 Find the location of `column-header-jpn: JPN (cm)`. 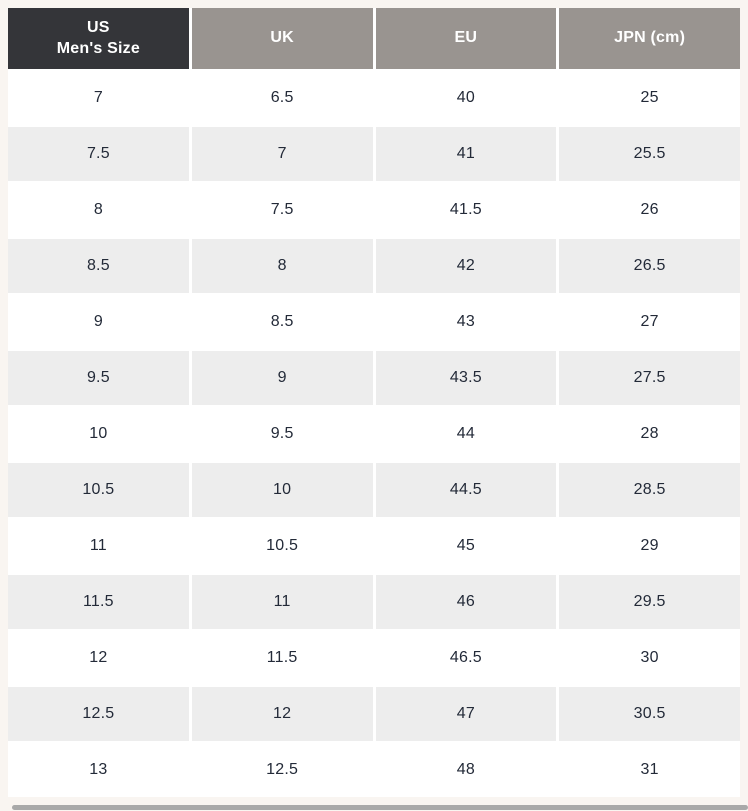

column-header-jpn: JPN (cm) is located at coordinates (649, 38).